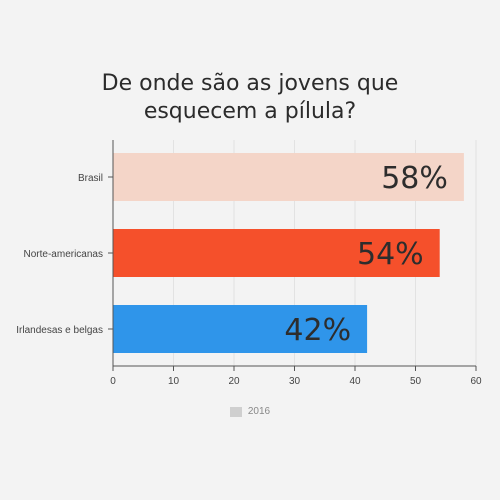 This screenshot has height=500, width=500. Describe the element at coordinates (416, 381) in the screenshot. I see `x-tick-label-5: 50` at that location.